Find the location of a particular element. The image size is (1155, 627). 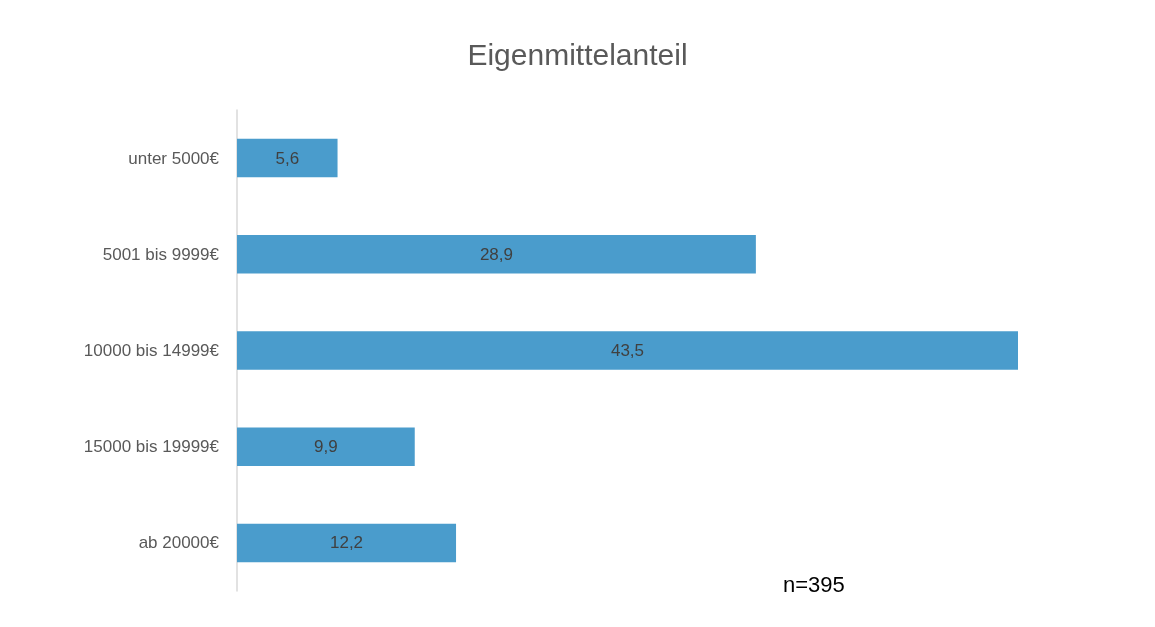

data-label: 9,9 is located at coordinates (326, 447).